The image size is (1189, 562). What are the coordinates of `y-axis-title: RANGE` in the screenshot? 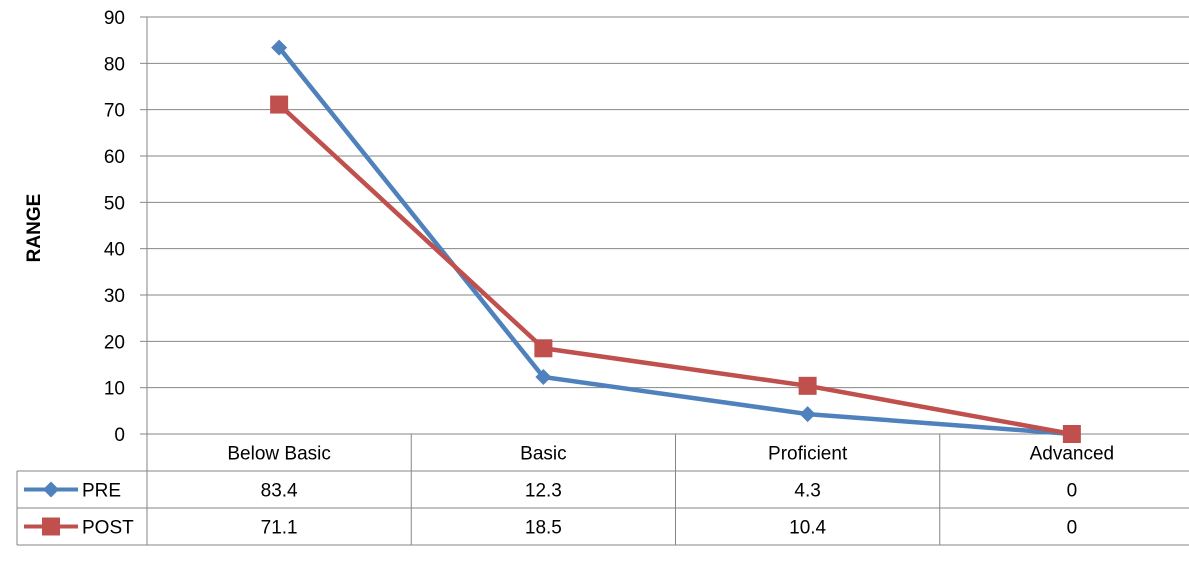 It's located at (34, 228).